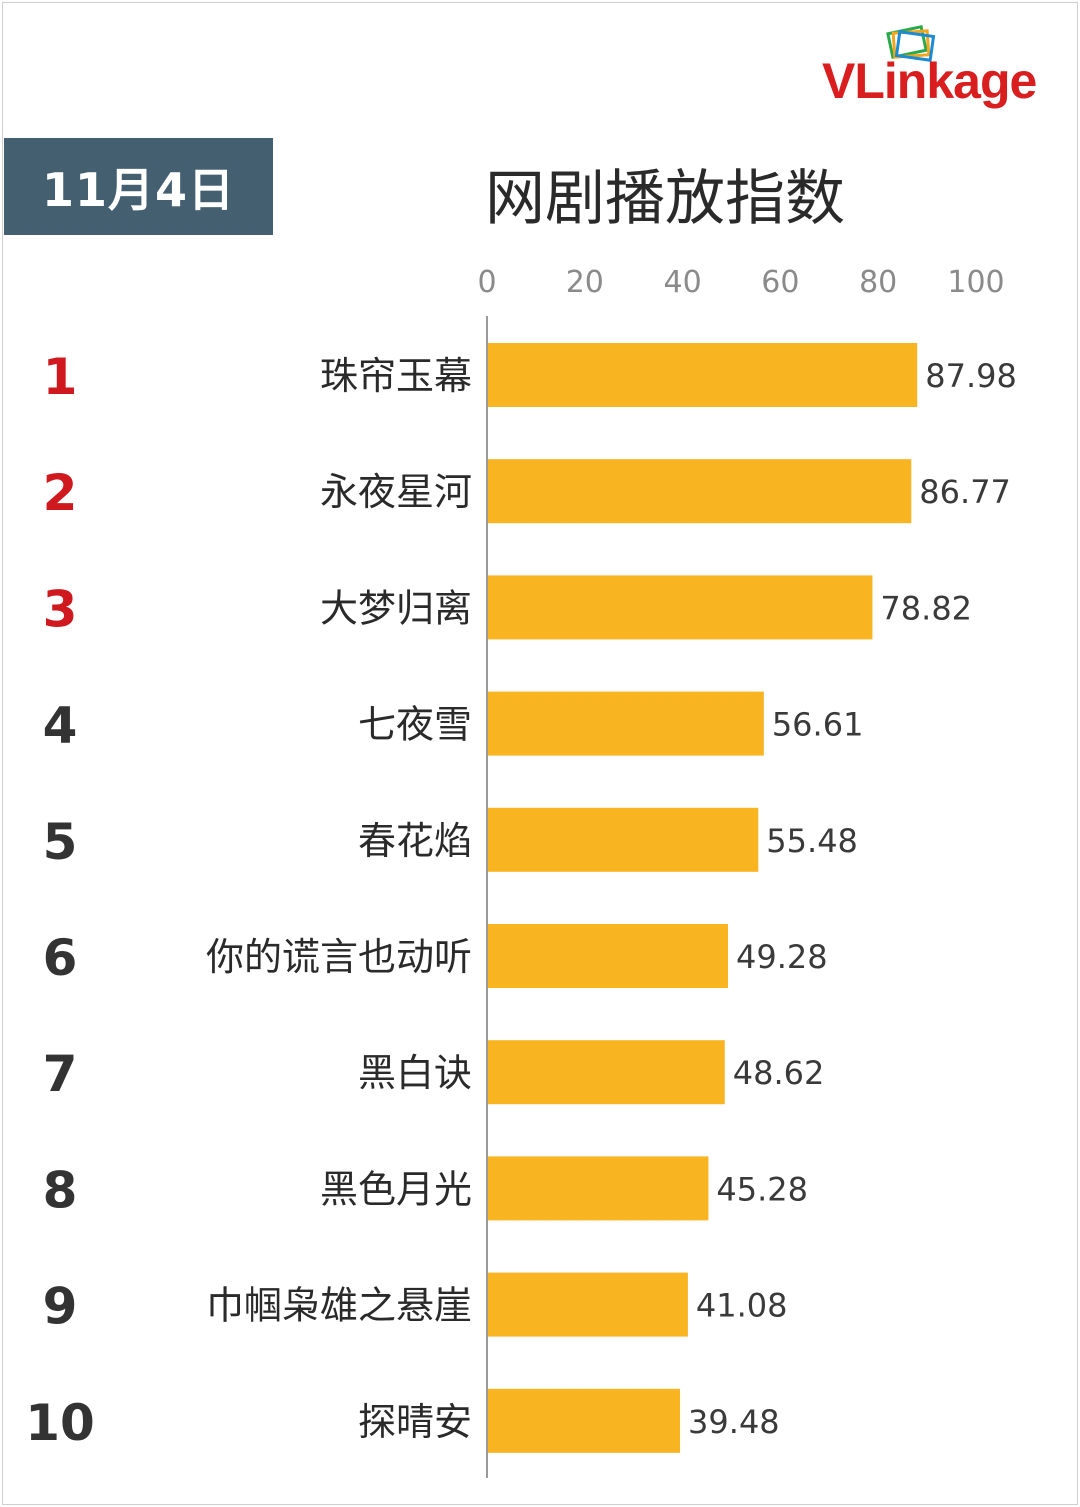 The width and height of the screenshot is (1080, 1507). I want to click on bar-value-label: 78.82, so click(926, 608).